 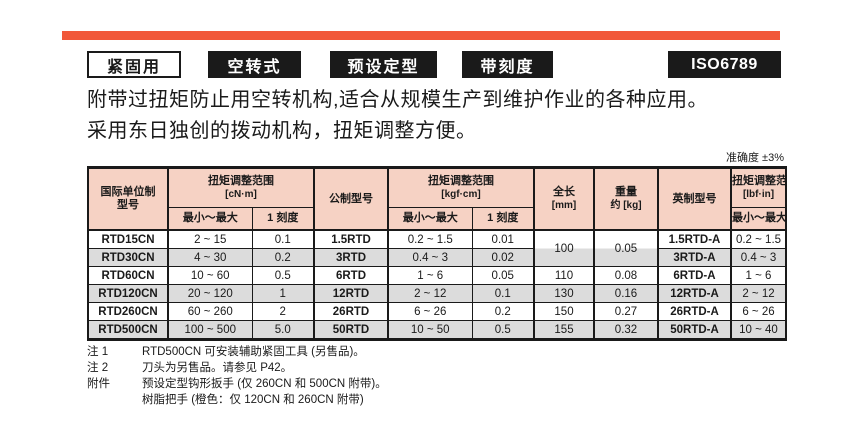 What do you see at coordinates (758, 257) in the screenshot?
I see `cell-lbf-range: 0.4 ~ 3` at bounding box center [758, 257].